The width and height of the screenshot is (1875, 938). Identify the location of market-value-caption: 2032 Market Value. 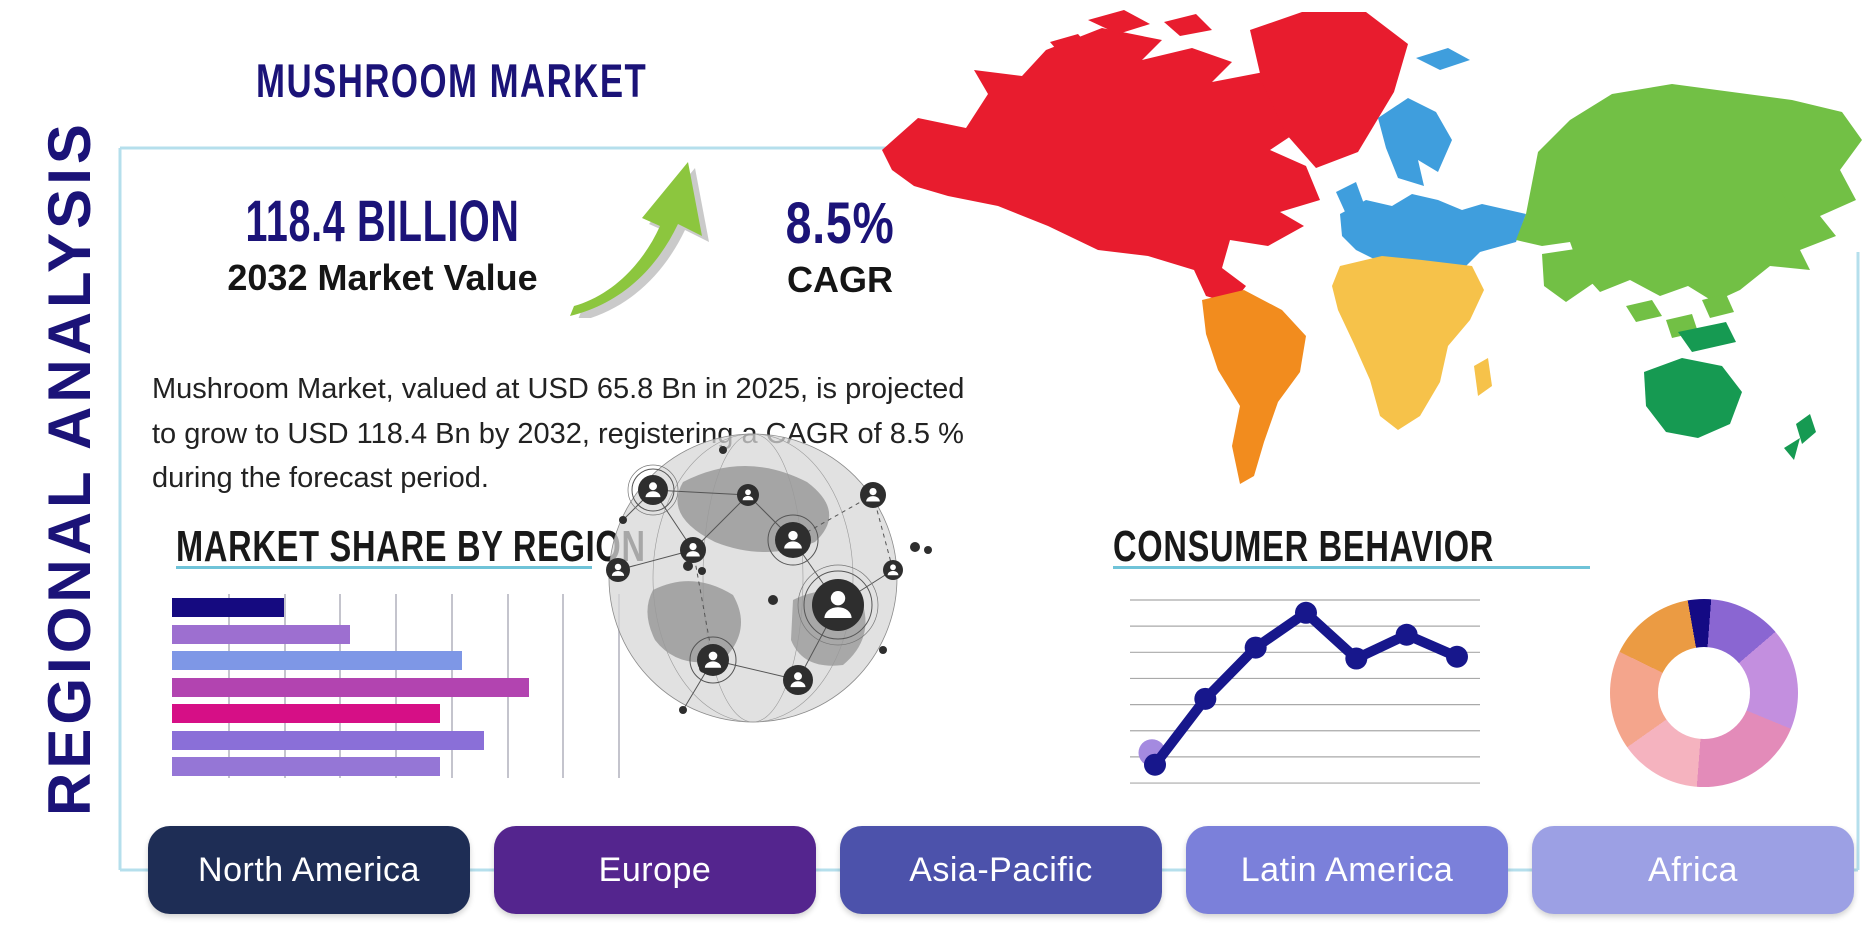
(382, 277).